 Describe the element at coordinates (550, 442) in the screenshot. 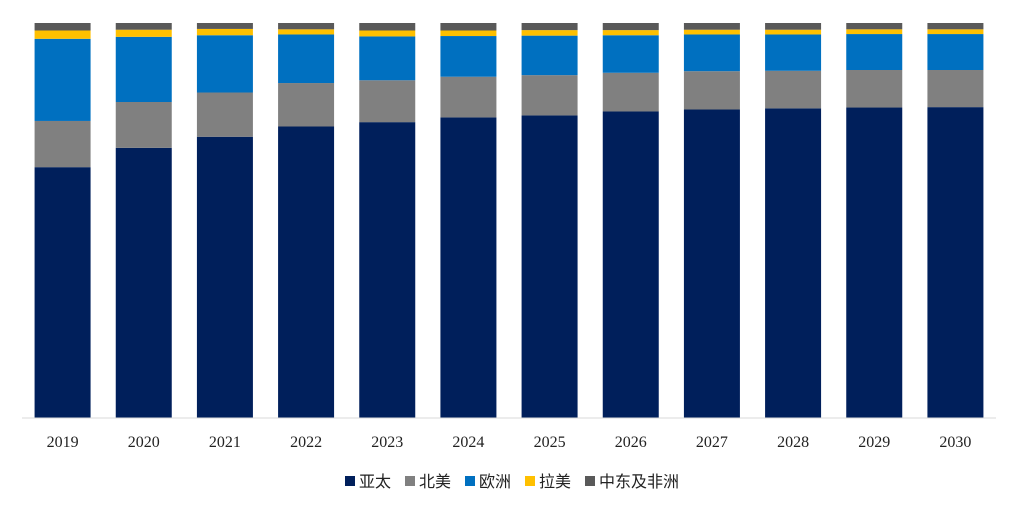

I see `x-tick-label: 2025` at that location.